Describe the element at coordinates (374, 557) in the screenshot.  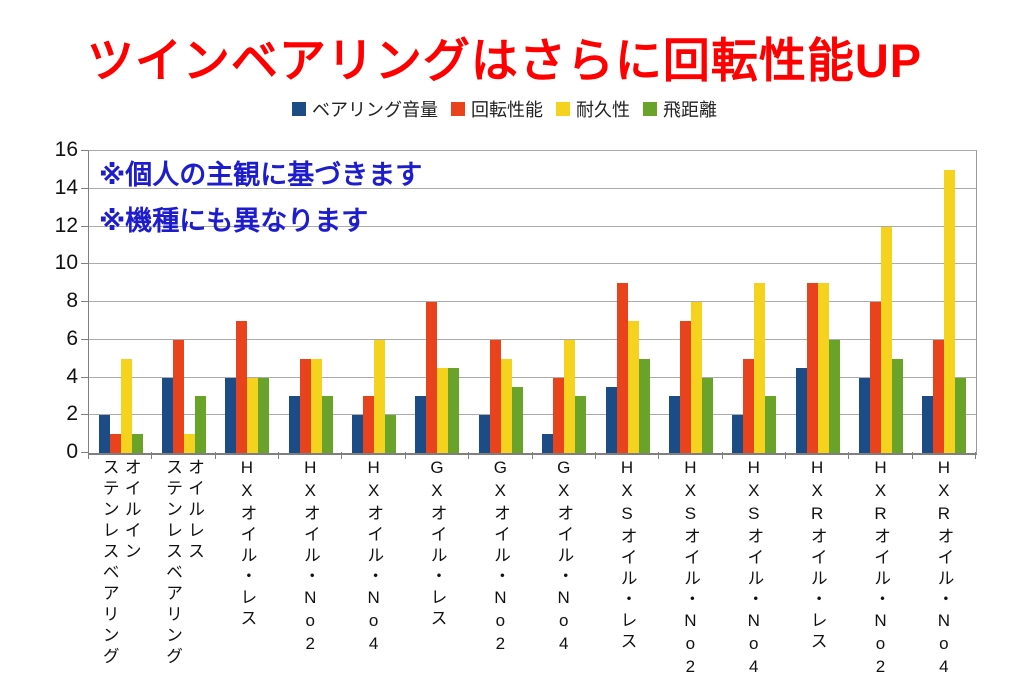
I see `x-axis-label: HXオイル・No4` at that location.